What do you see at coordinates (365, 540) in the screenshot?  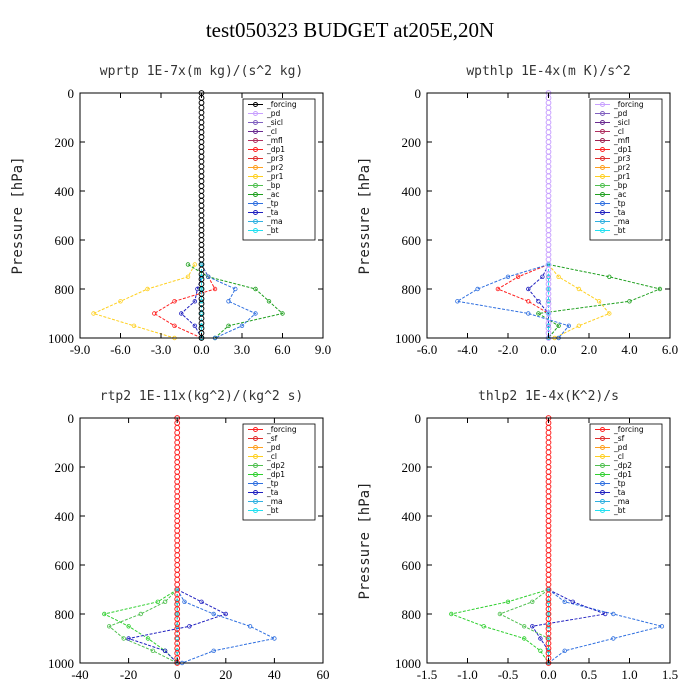 I see `y-axis-label: Pressure [hPa]` at bounding box center [365, 540].